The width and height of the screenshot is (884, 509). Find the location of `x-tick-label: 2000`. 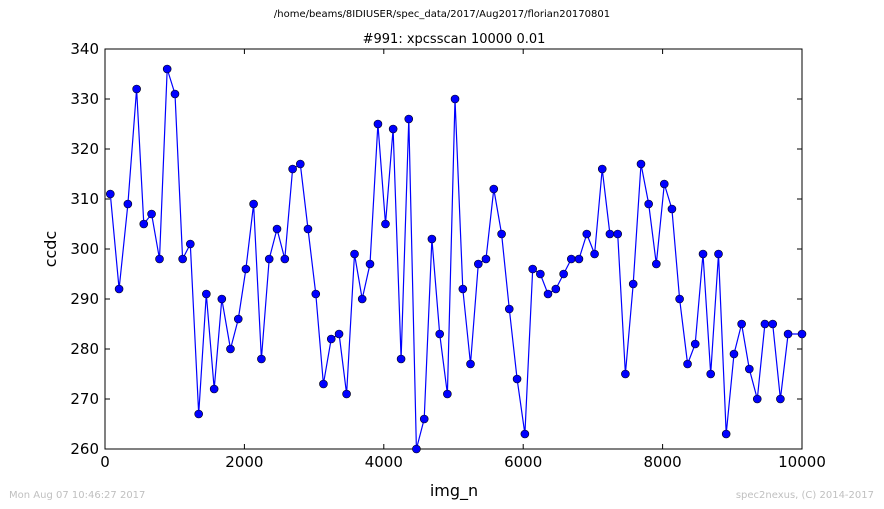

x-tick-label: 2000 is located at coordinates (244, 462).